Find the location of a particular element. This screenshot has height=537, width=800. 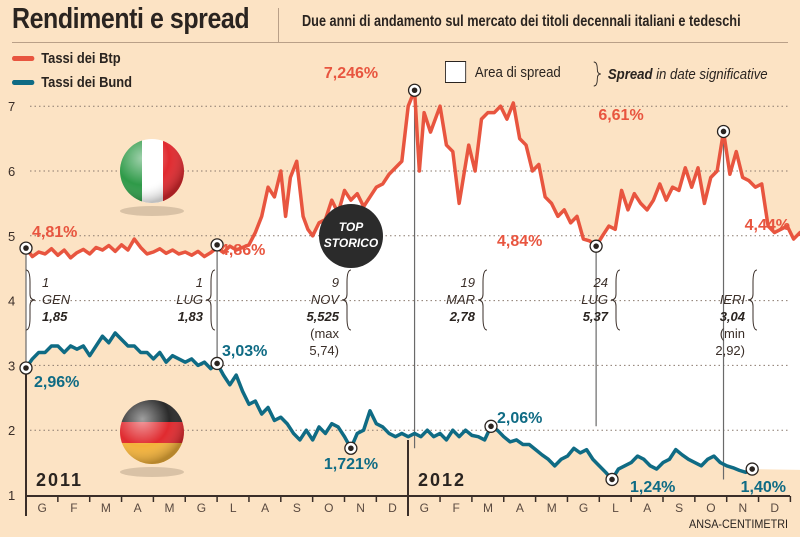

legend-spread-area: Area di spread is located at coordinates (503, 72).